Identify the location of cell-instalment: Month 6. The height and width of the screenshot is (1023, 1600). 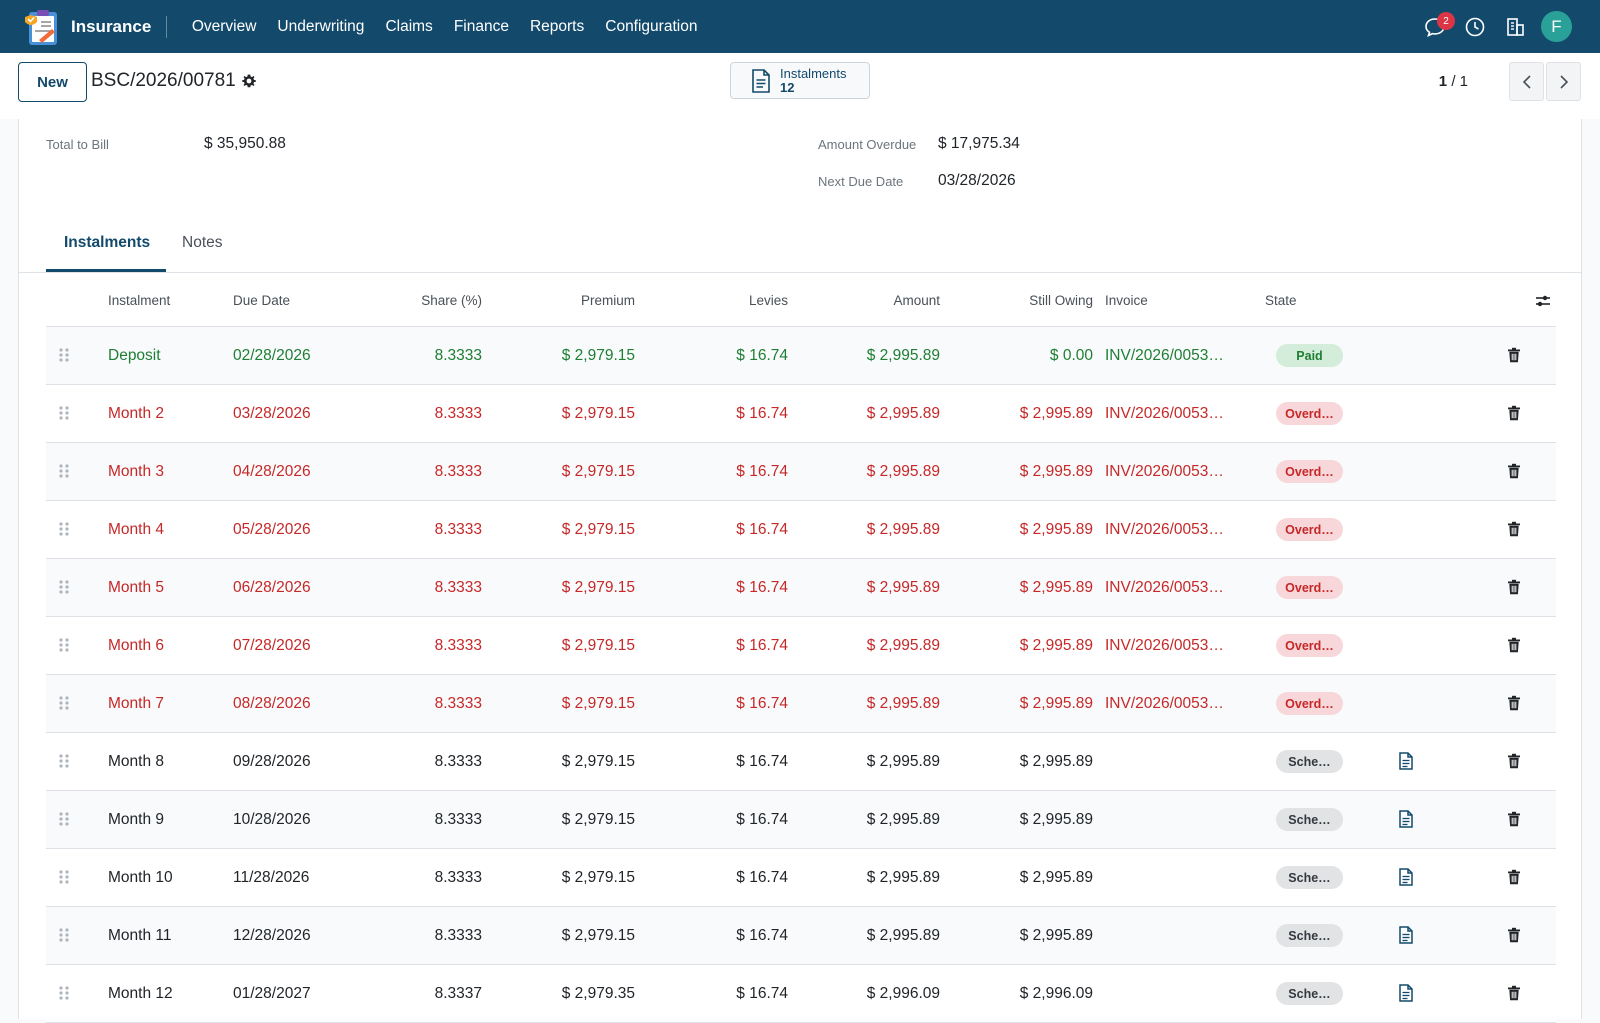
(136, 645).